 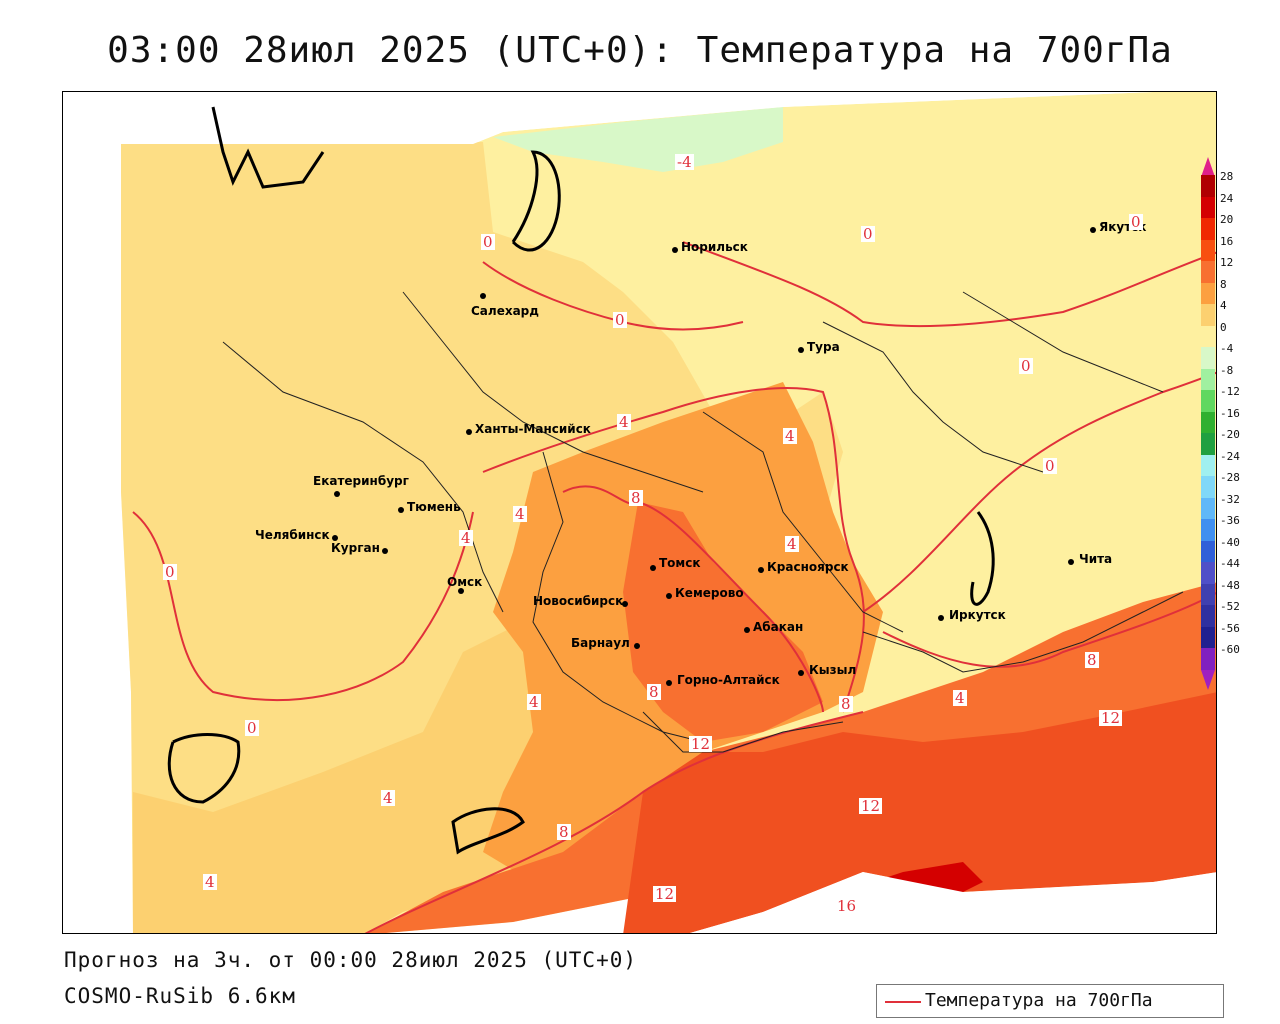 What do you see at coordinates (1230, 434) in the screenshot?
I see `scale-label: -20` at bounding box center [1230, 434].